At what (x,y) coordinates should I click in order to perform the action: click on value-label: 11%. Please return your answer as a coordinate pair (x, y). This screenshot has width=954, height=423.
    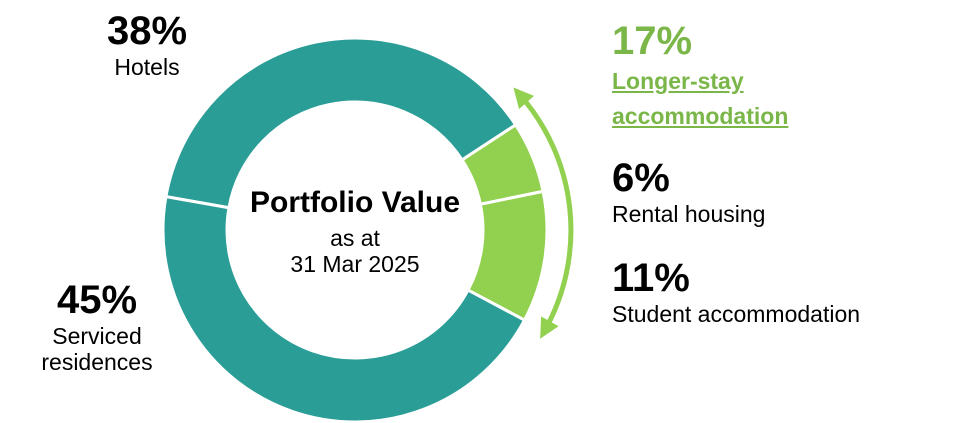
    Looking at the image, I should click on (651, 278).